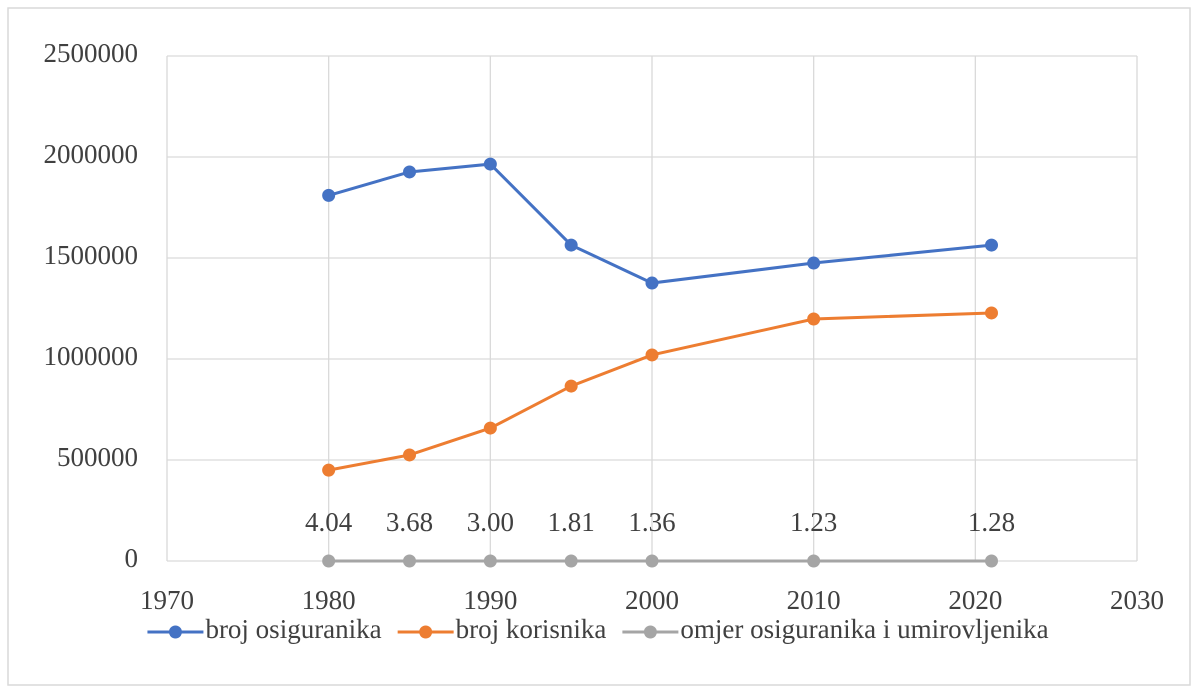 The image size is (1198, 693). I want to click on data-label: 1.23, so click(813, 522).